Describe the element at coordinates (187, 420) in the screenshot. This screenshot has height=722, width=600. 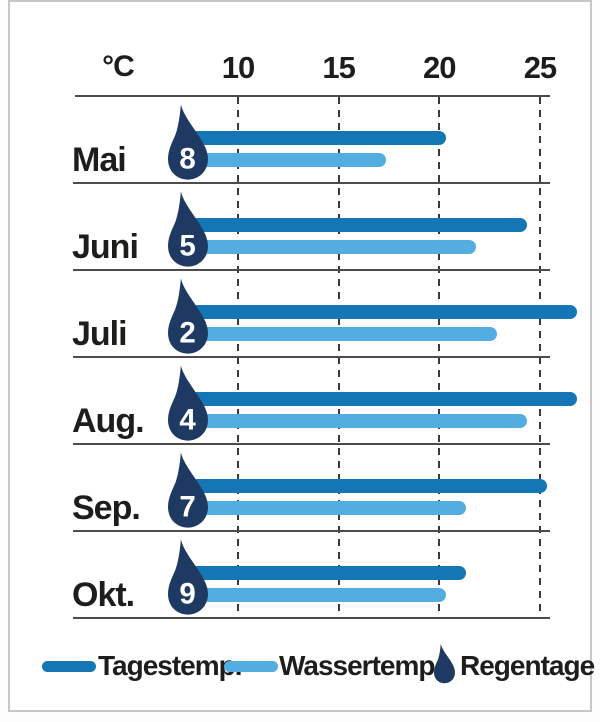
I see `rain-days-value: 4` at that location.